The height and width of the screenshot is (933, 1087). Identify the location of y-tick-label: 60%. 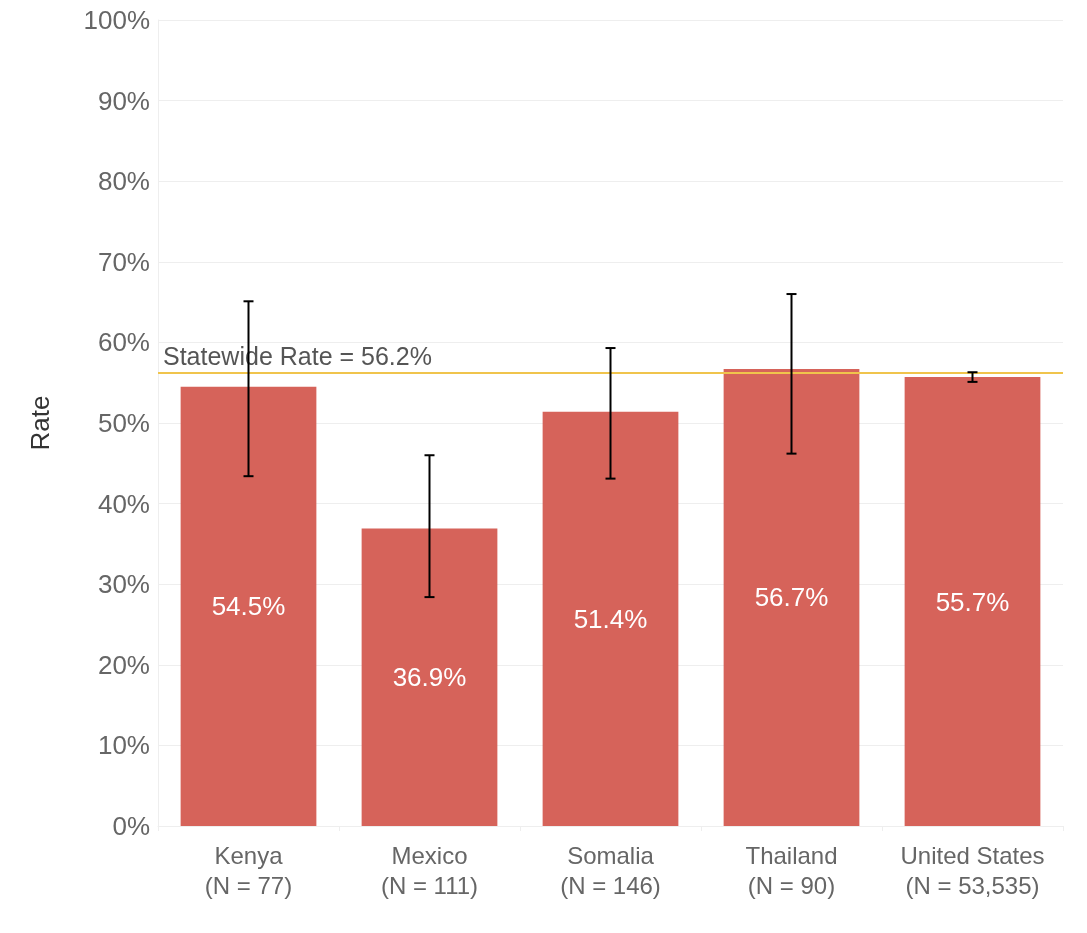
(123, 342).